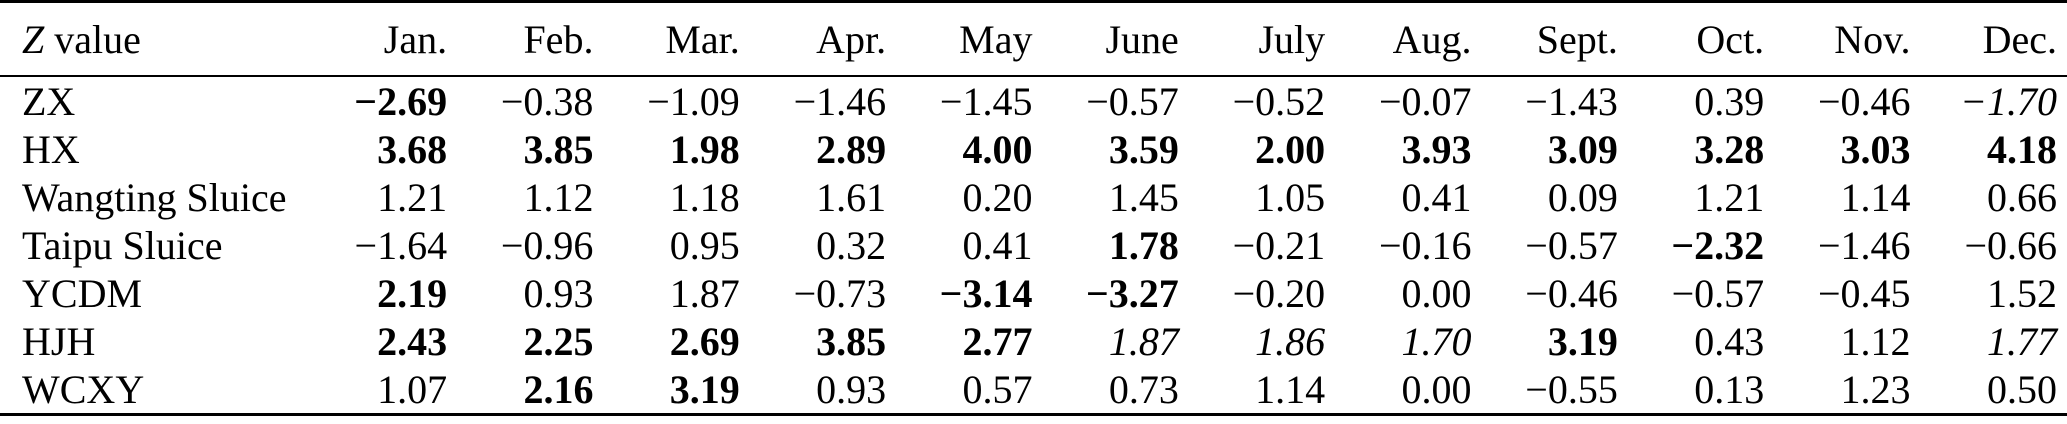 This screenshot has width=2067, height=424. Describe the element at coordinates (1730, 39) in the screenshot. I see `month-column-header: Oct.` at that location.